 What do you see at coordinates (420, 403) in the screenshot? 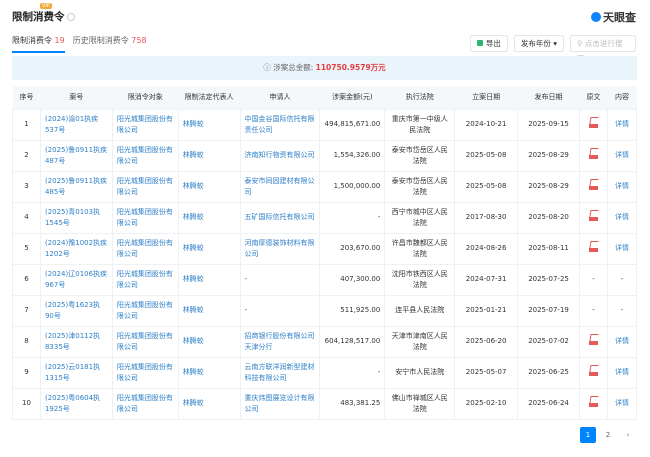
I see `cell-court: 佛山市禅城区人民法院` at bounding box center [420, 403].